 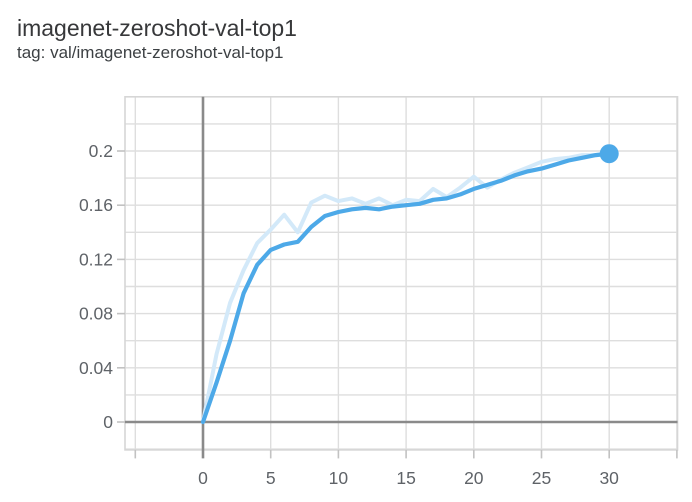 What do you see at coordinates (339, 478) in the screenshot?
I see `x-tick-label: 10` at bounding box center [339, 478].